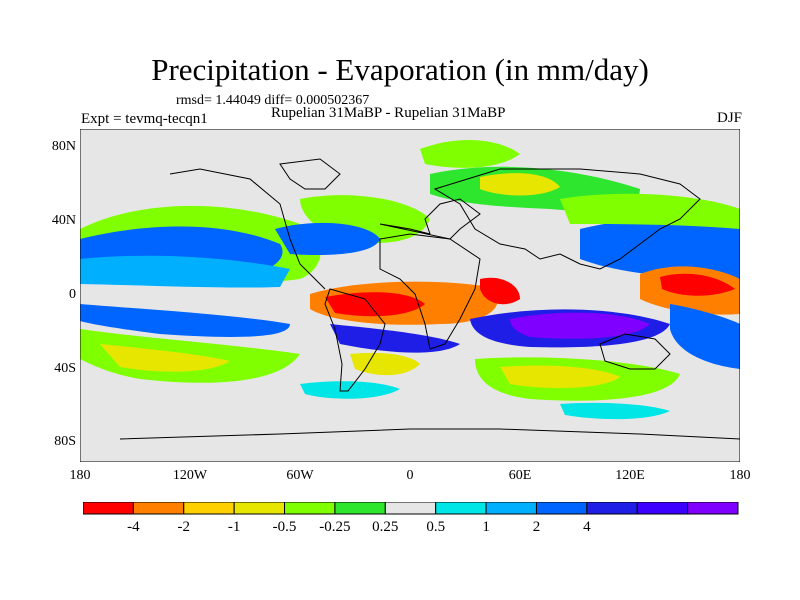 This screenshot has height=600, width=800. Describe the element at coordinates (705, 336) in the screenshot. I see `field-sw-pacific-blue` at that location.